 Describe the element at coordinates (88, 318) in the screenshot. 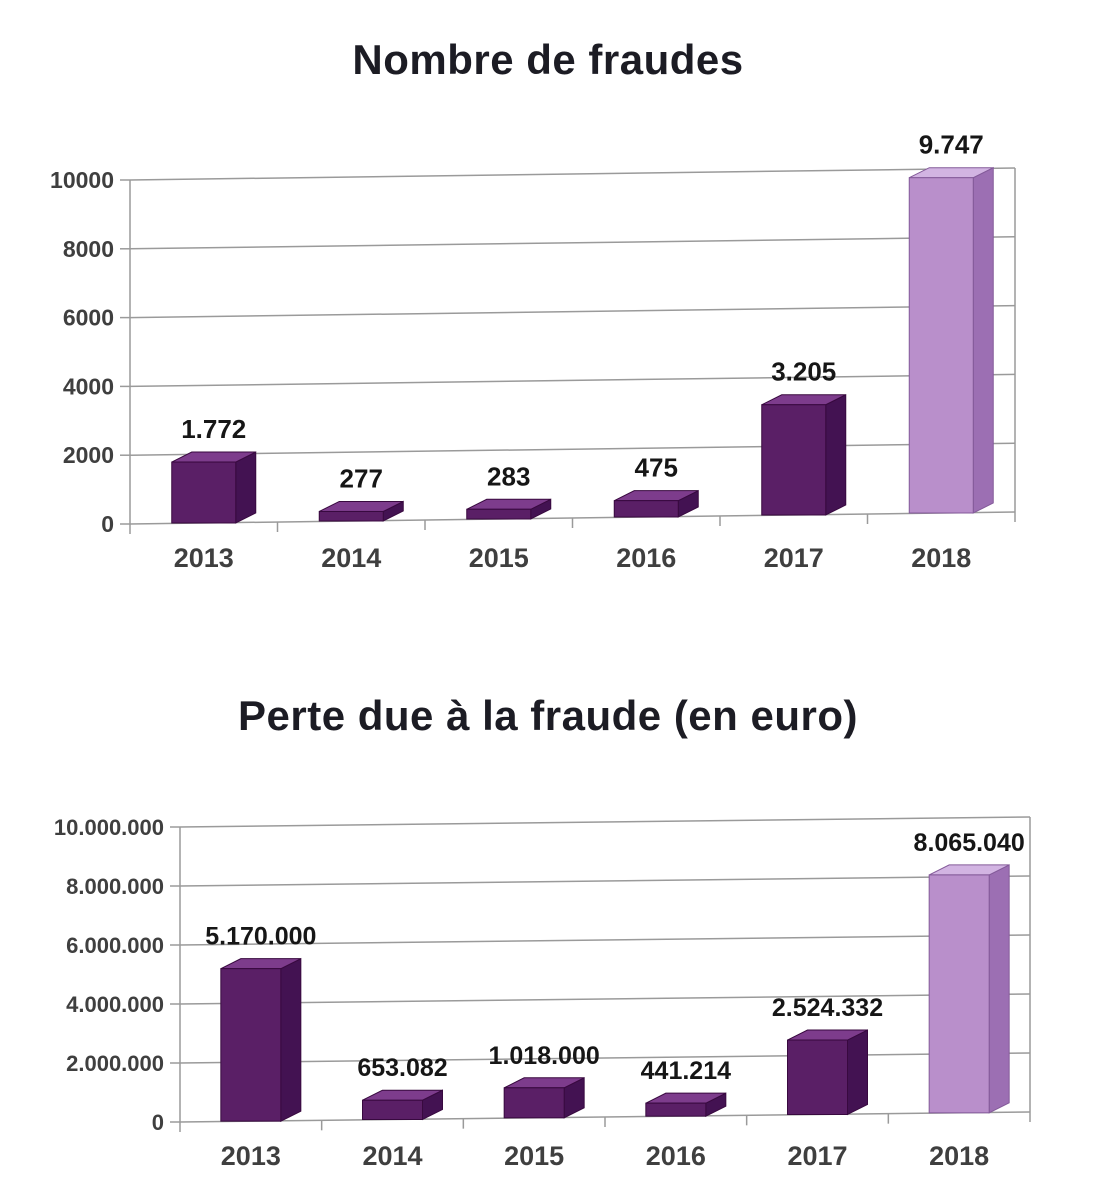

I see `y-tick-label: 6000` at that location.